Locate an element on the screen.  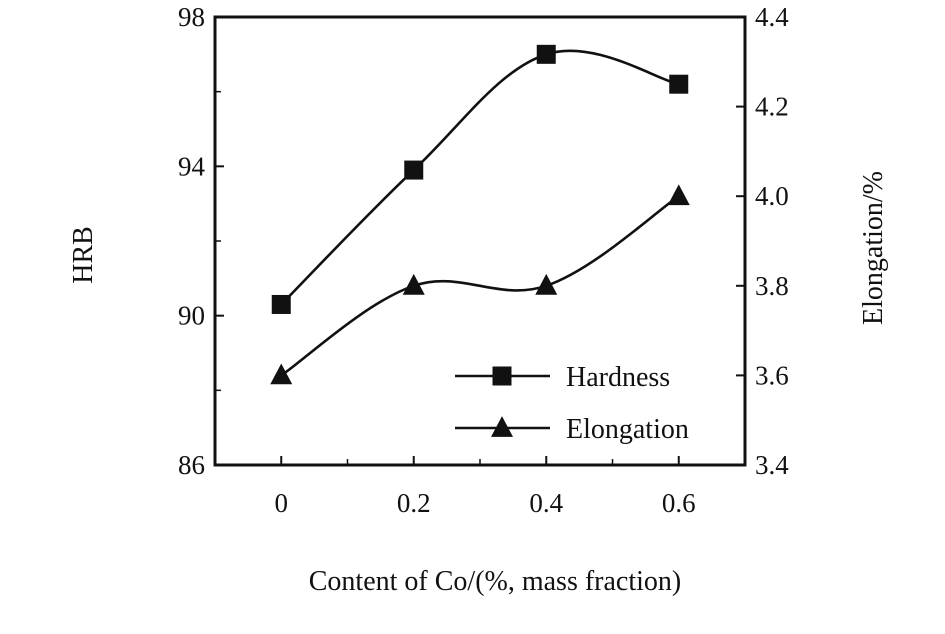
y-right-tick-label: 3.8 is located at coordinates (772, 286).